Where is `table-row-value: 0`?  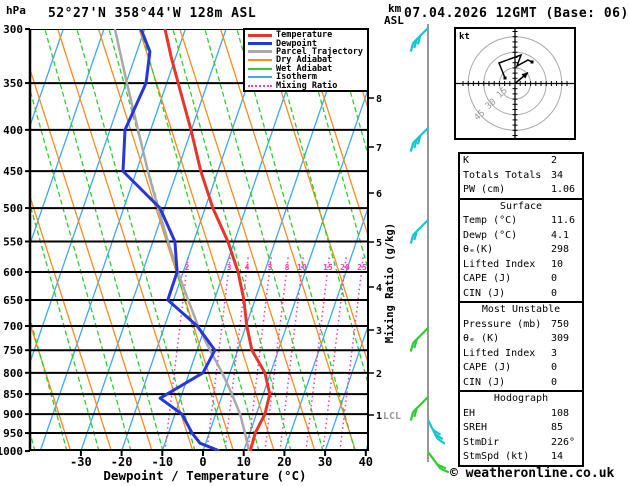 table-row-value: 0 is located at coordinates (554, 278).